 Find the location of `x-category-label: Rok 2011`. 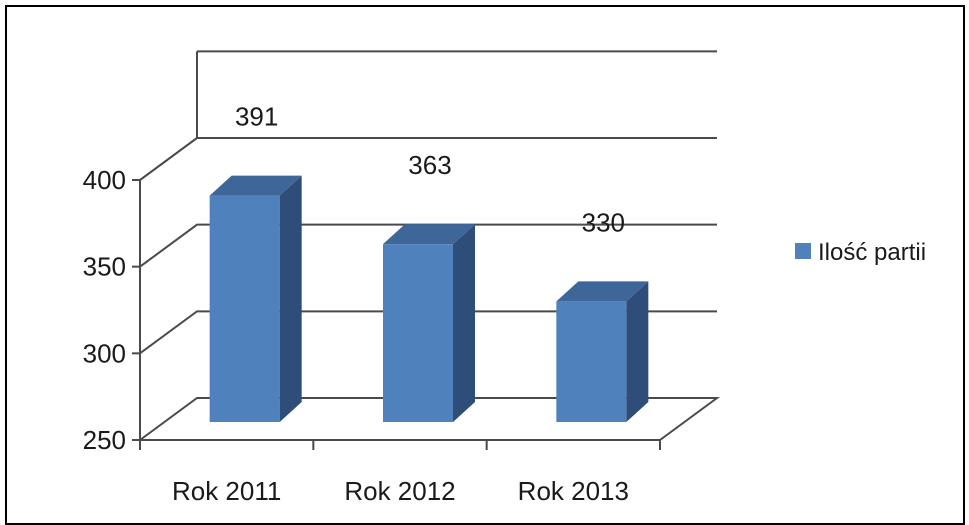

x-category-label: Rok 2011 is located at coordinates (226, 491).